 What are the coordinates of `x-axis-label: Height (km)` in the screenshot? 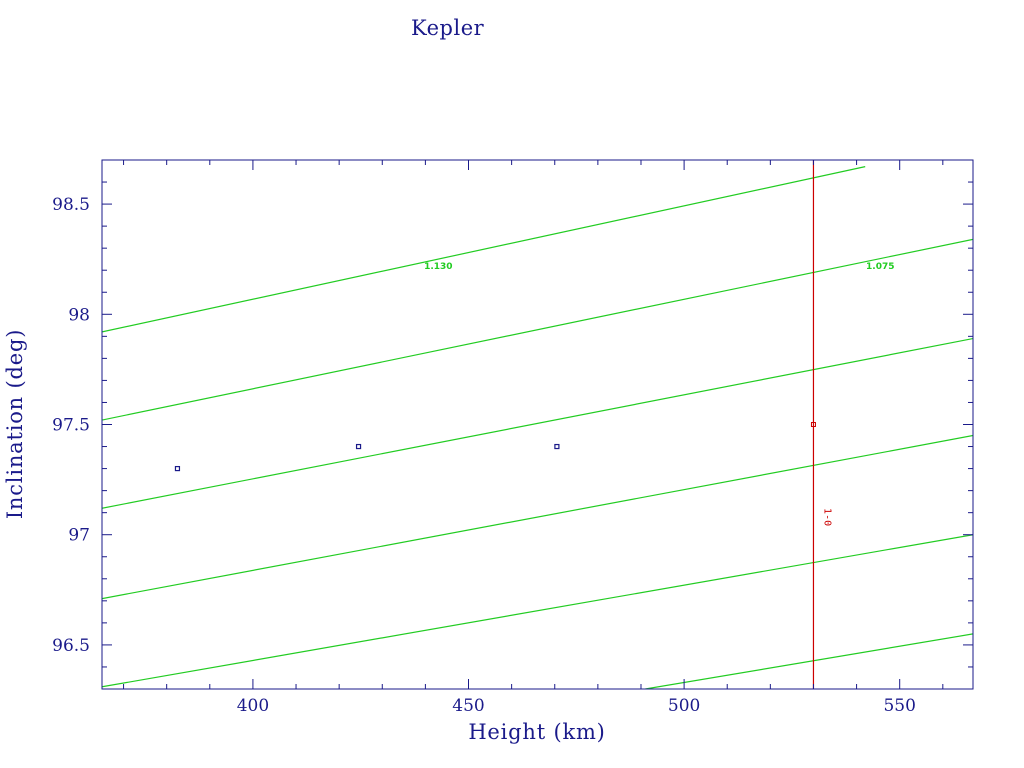 It's located at (536, 732).